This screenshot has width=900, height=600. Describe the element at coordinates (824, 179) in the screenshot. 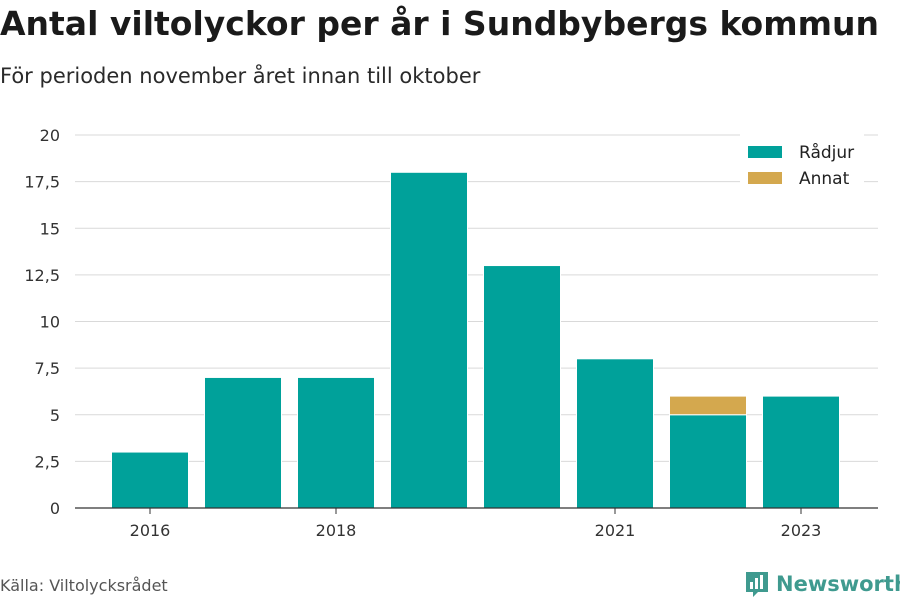

I see `legend-label: Annat` at that location.